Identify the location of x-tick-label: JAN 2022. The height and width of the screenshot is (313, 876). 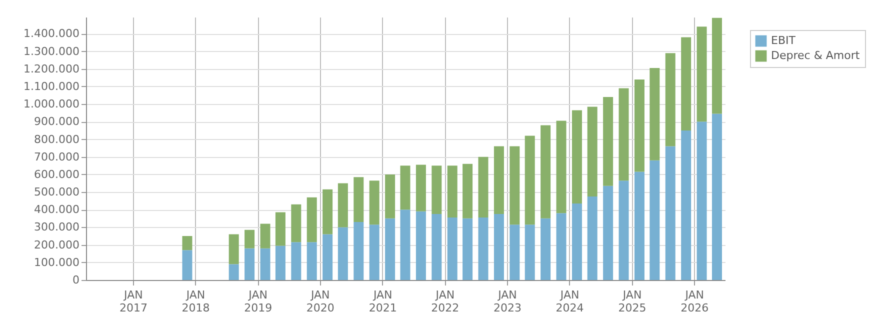
(445, 300).